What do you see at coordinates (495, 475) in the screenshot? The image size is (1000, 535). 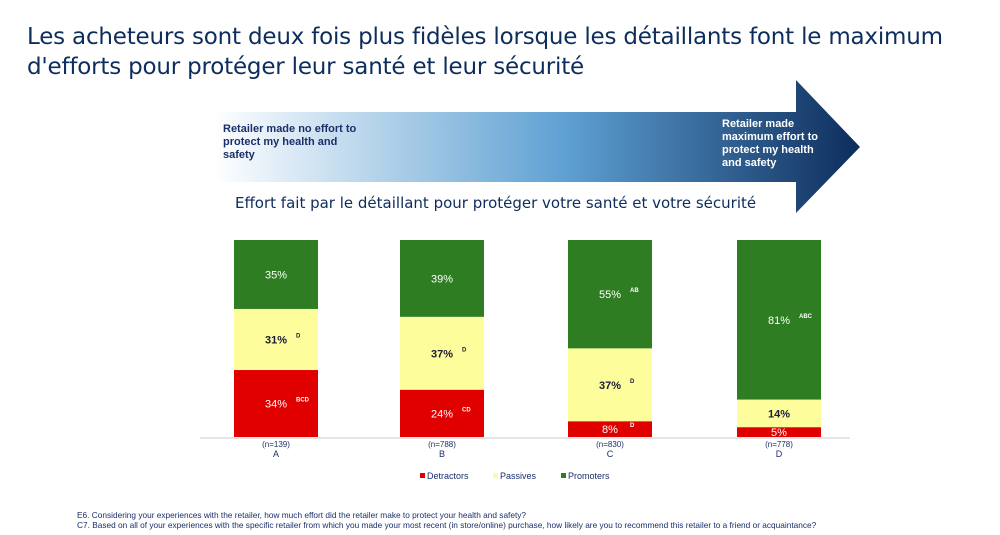 I see `legend-swatch-passives` at bounding box center [495, 475].